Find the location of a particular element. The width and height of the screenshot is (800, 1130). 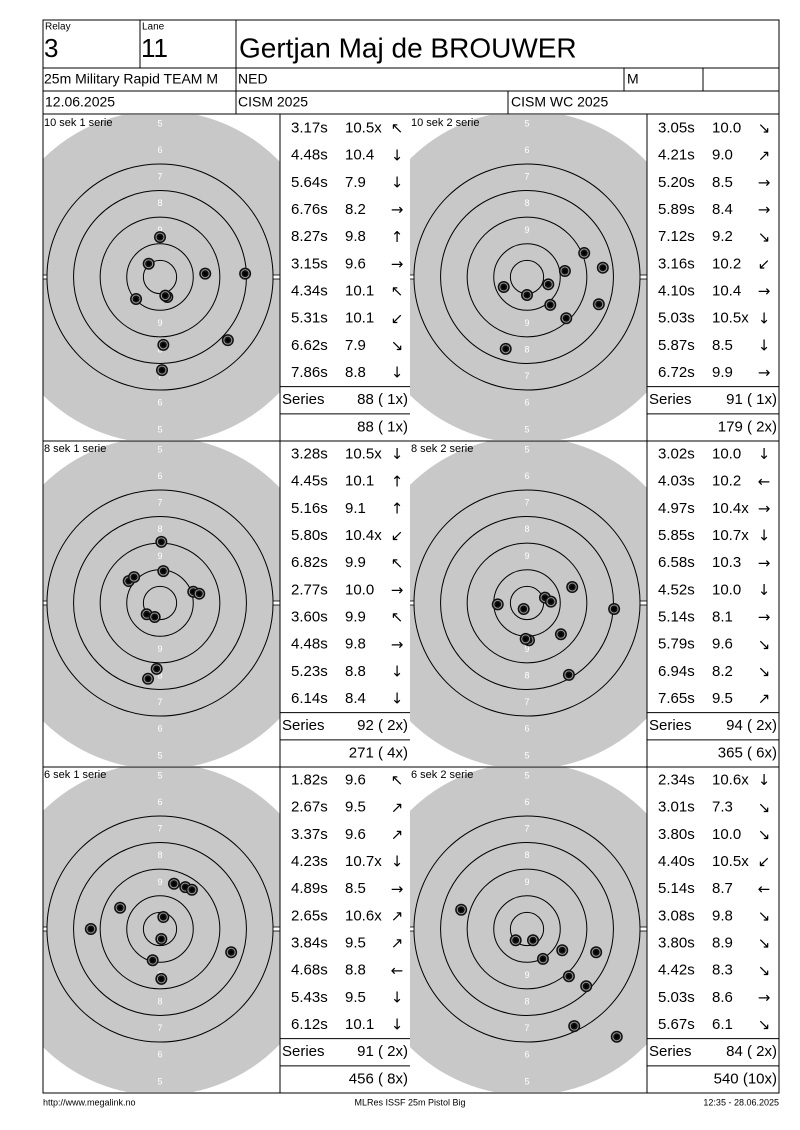

shot-score: 10.7x is located at coordinates (730, 535).